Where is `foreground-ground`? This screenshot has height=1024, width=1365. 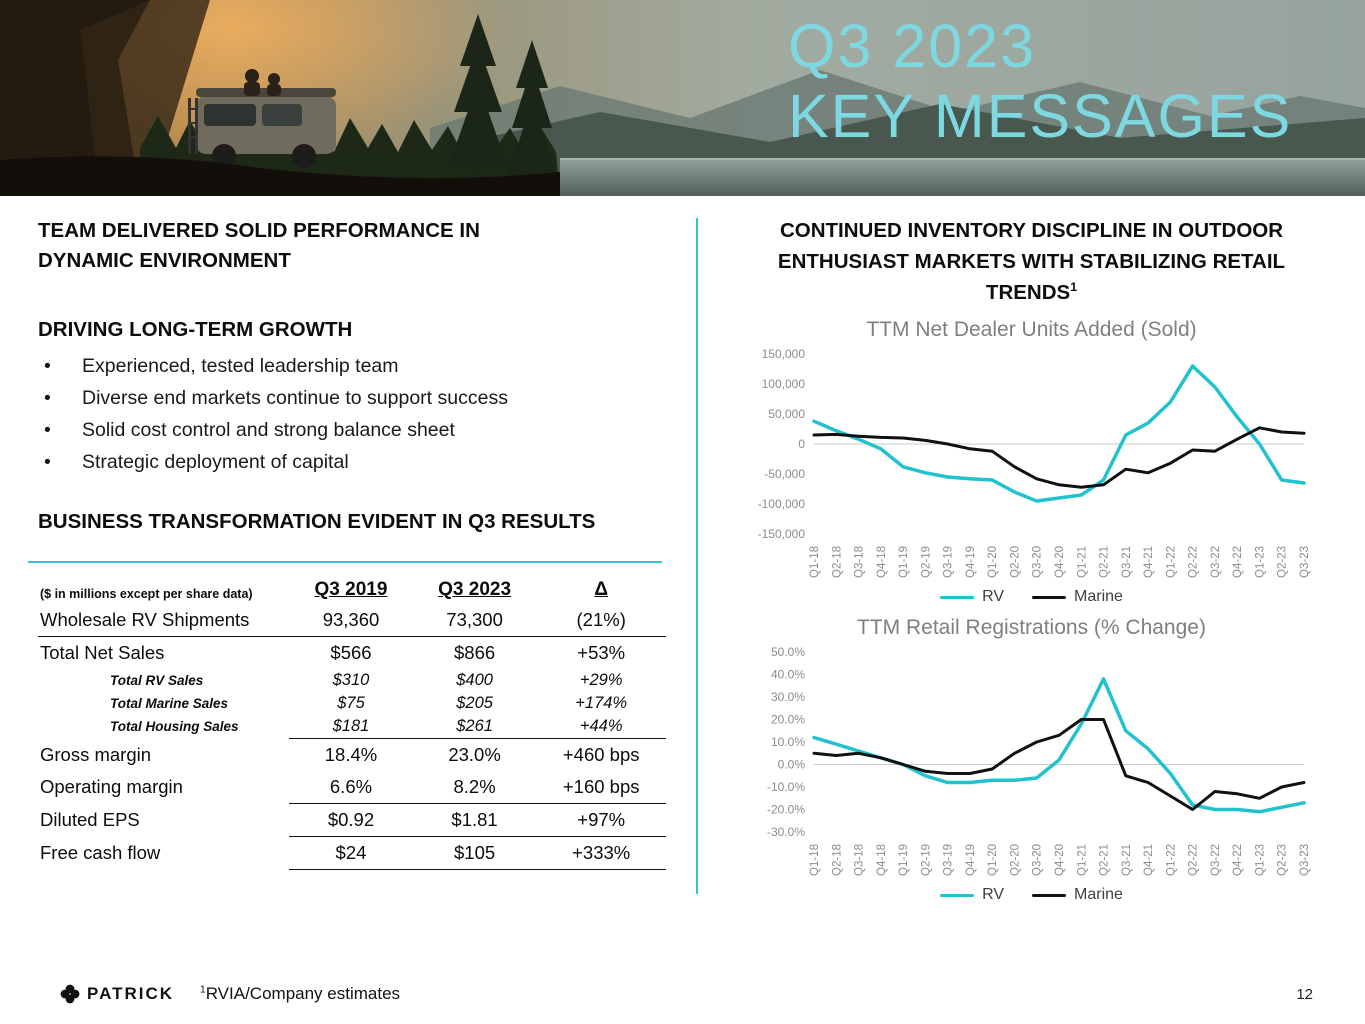
foreground-ground is located at coordinates (280, 176).